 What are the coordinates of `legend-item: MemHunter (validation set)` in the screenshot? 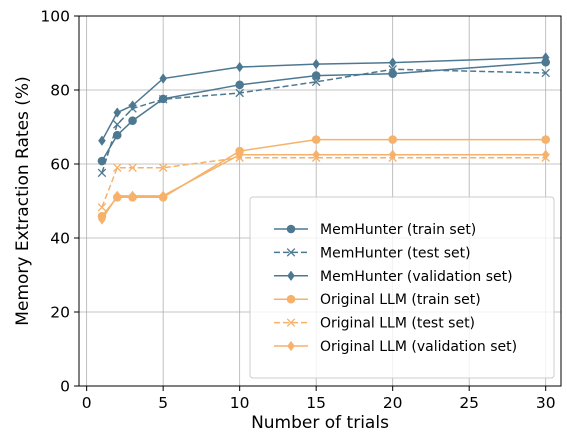 It's located at (393, 277).